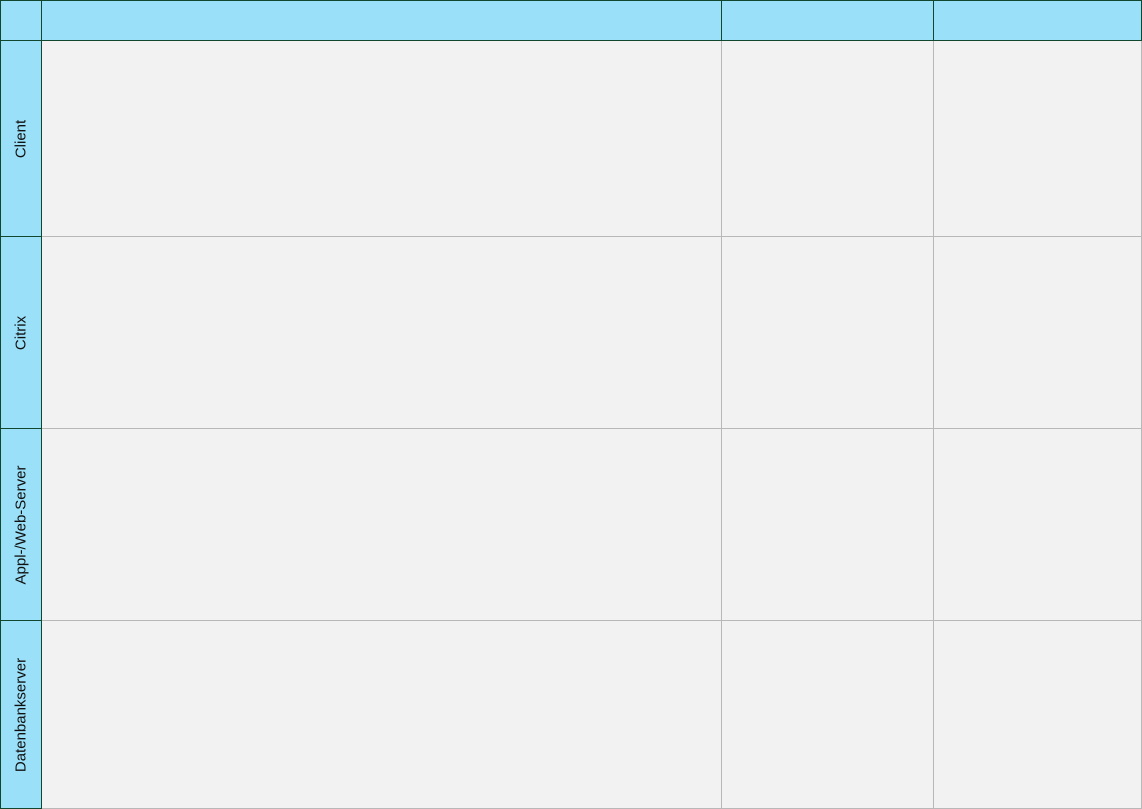 This screenshot has width=1142, height=809. I want to click on lane-label: Datenbankserver, so click(21, 714).